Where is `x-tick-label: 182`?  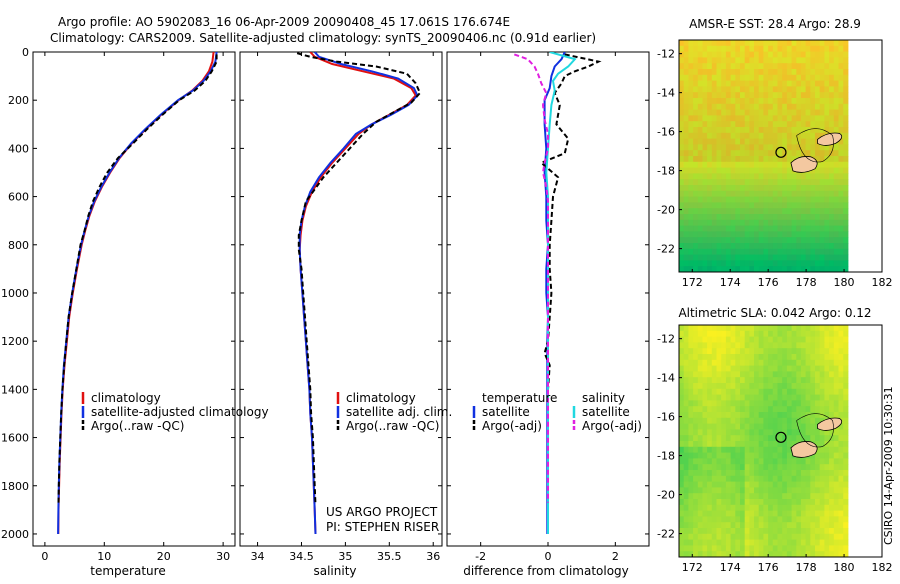 x-tick-label: 182 is located at coordinates (882, 567).